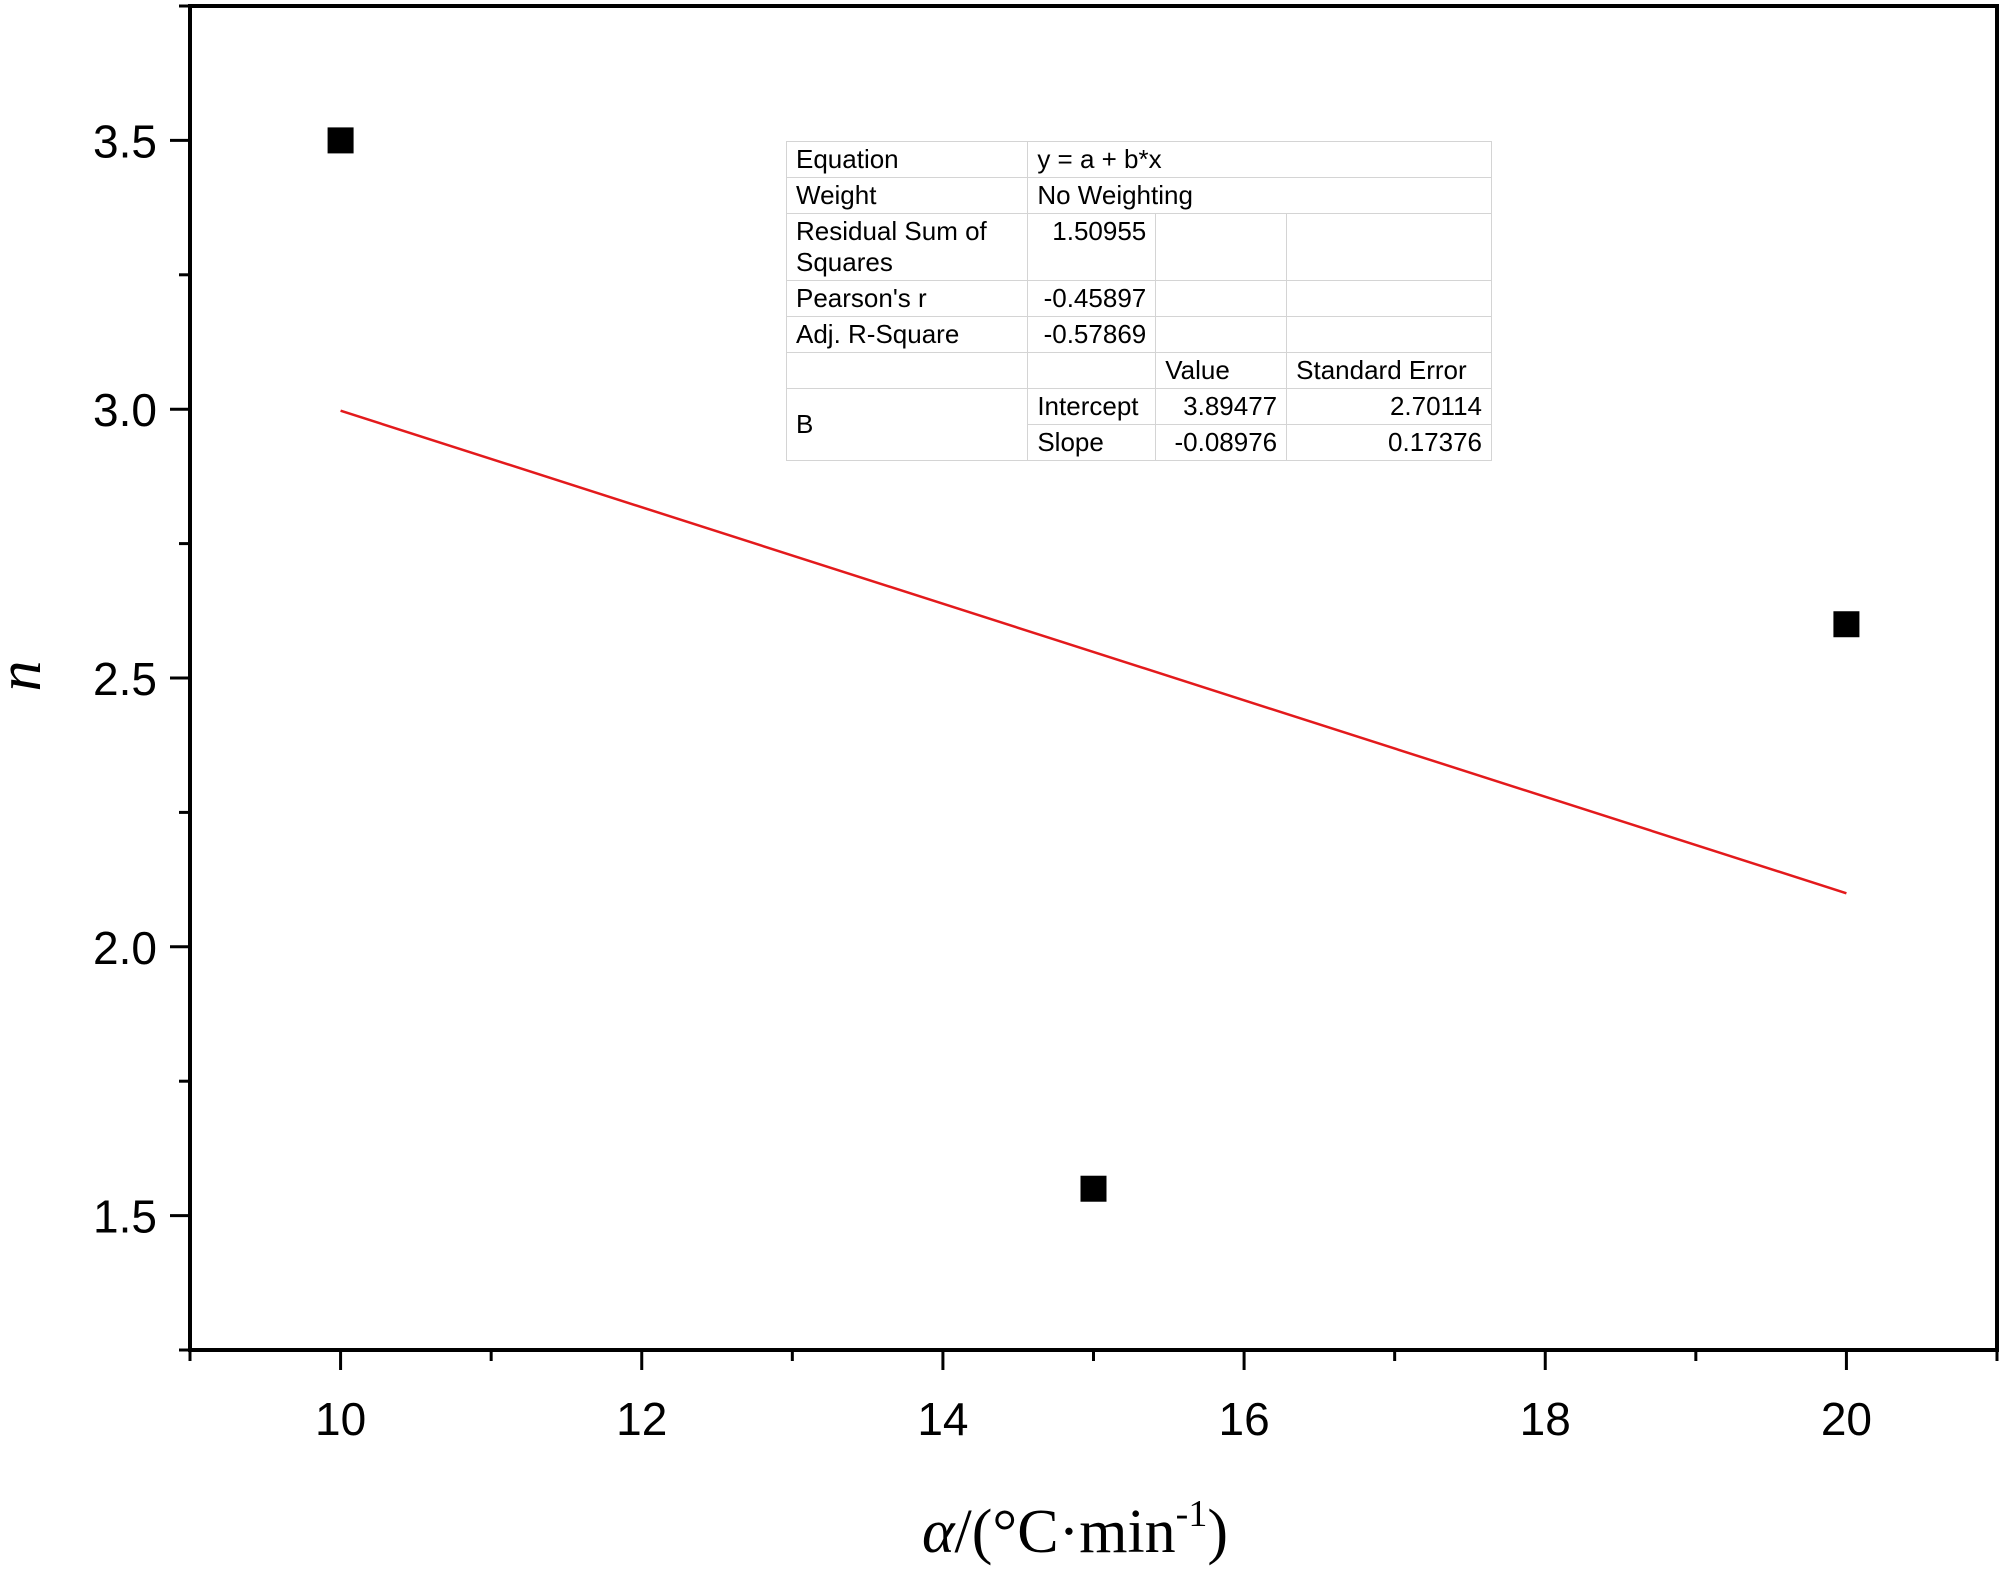 This screenshot has height=1571, width=2000. Describe the element at coordinates (1092, 442) in the screenshot. I see `slope-label: Slope` at that location.